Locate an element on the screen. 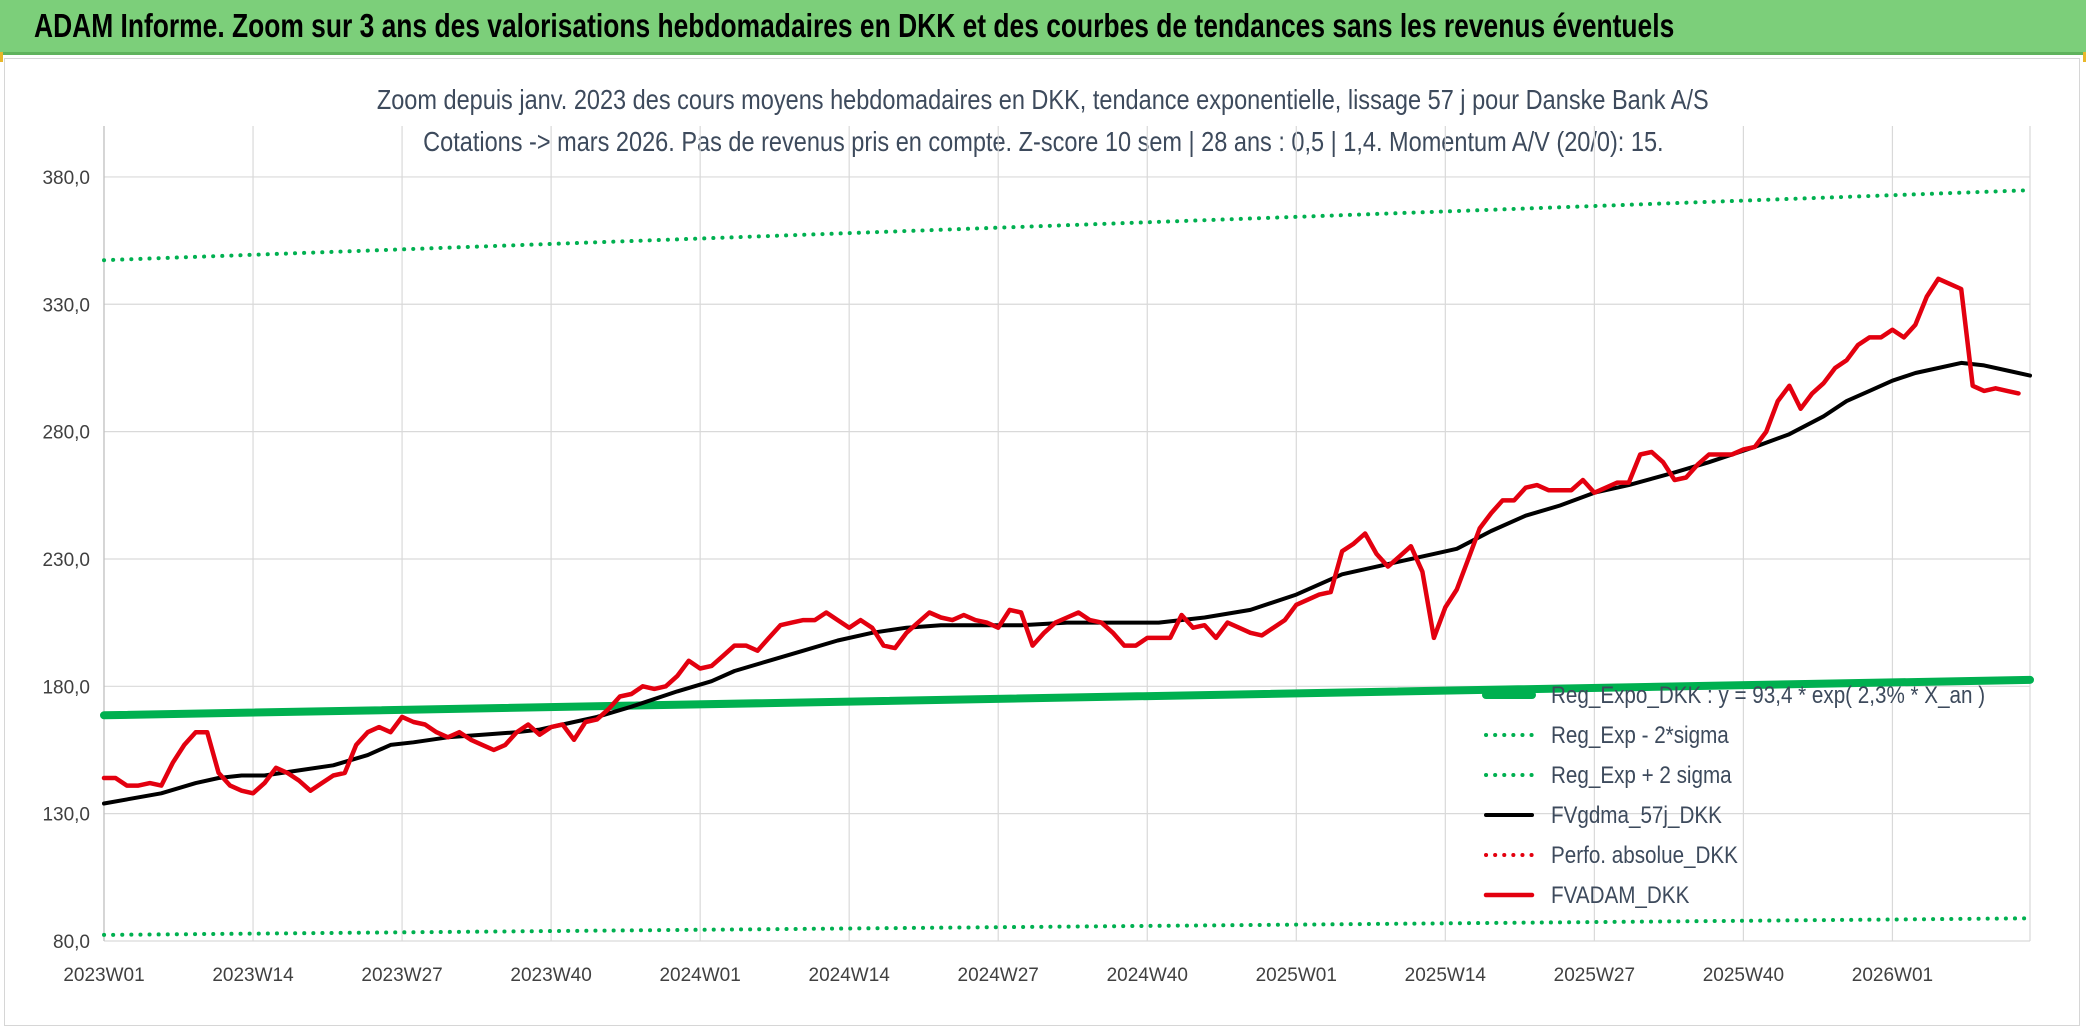 The image size is (2086, 1031). x-tick-label: 2023W40 is located at coordinates (550, 975).